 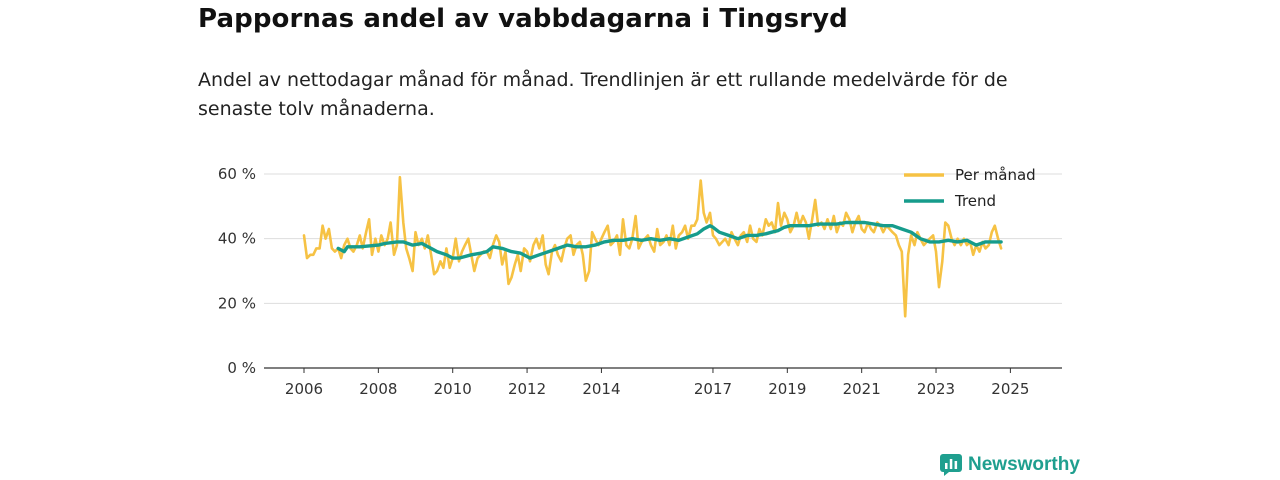 I want to click on legend-item-trend-label: Trend, so click(x=975, y=201).